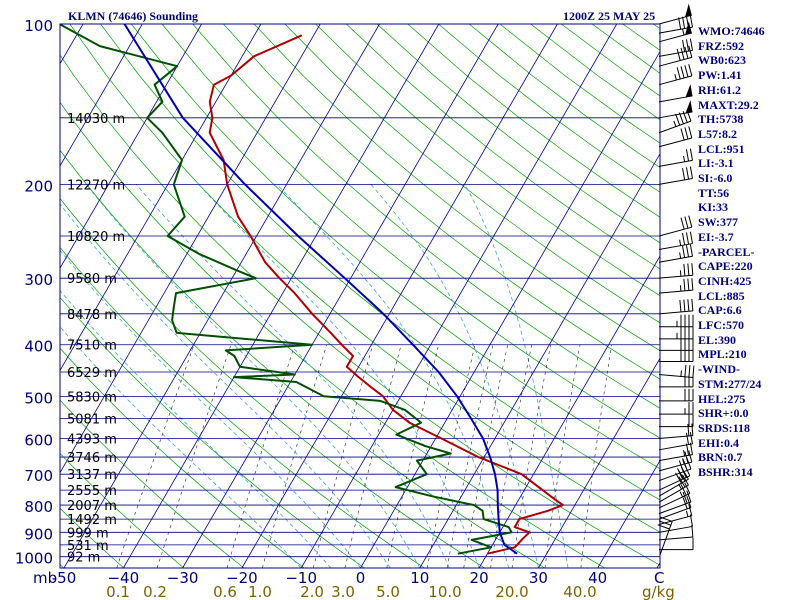 This screenshot has width=800, height=600. What do you see at coordinates (38, 280) in the screenshot?
I see `pressure-tick-label: 300` at bounding box center [38, 280].